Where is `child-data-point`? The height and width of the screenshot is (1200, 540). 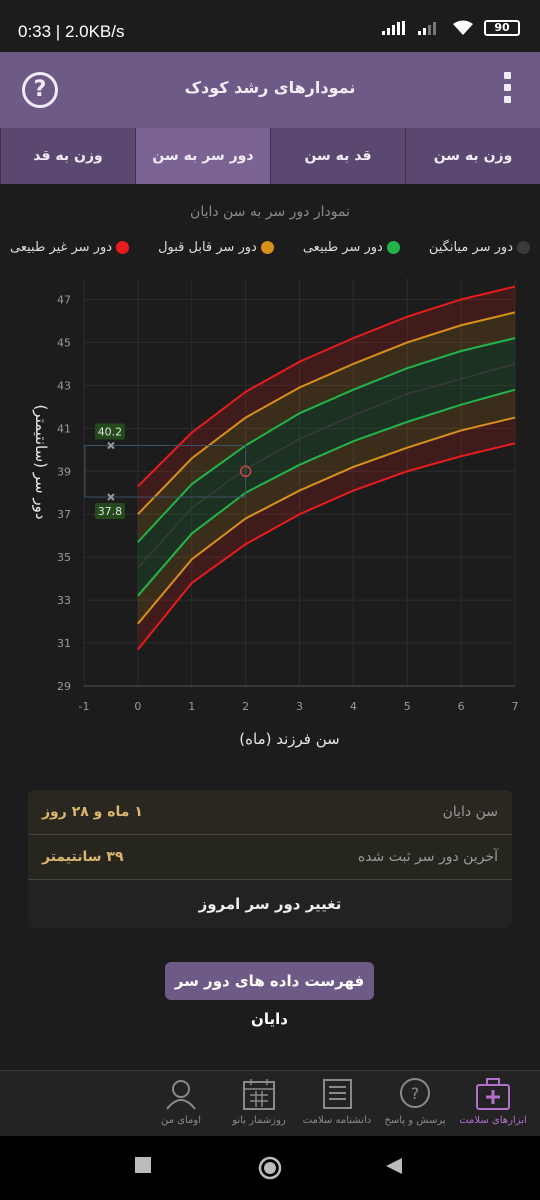
child-data-point is located at coordinates (245, 471).